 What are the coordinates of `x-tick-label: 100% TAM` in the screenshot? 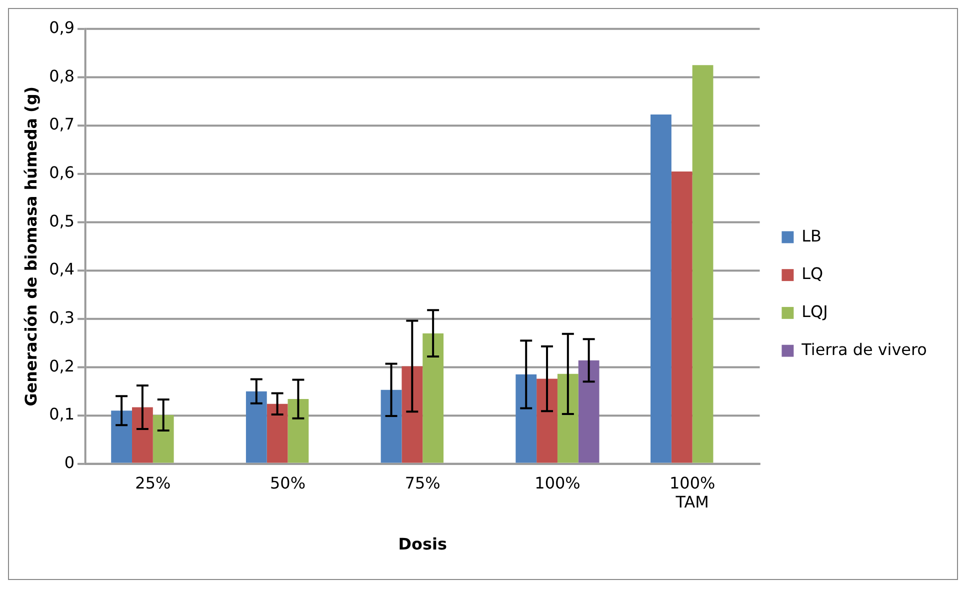 It's located at (693, 492).